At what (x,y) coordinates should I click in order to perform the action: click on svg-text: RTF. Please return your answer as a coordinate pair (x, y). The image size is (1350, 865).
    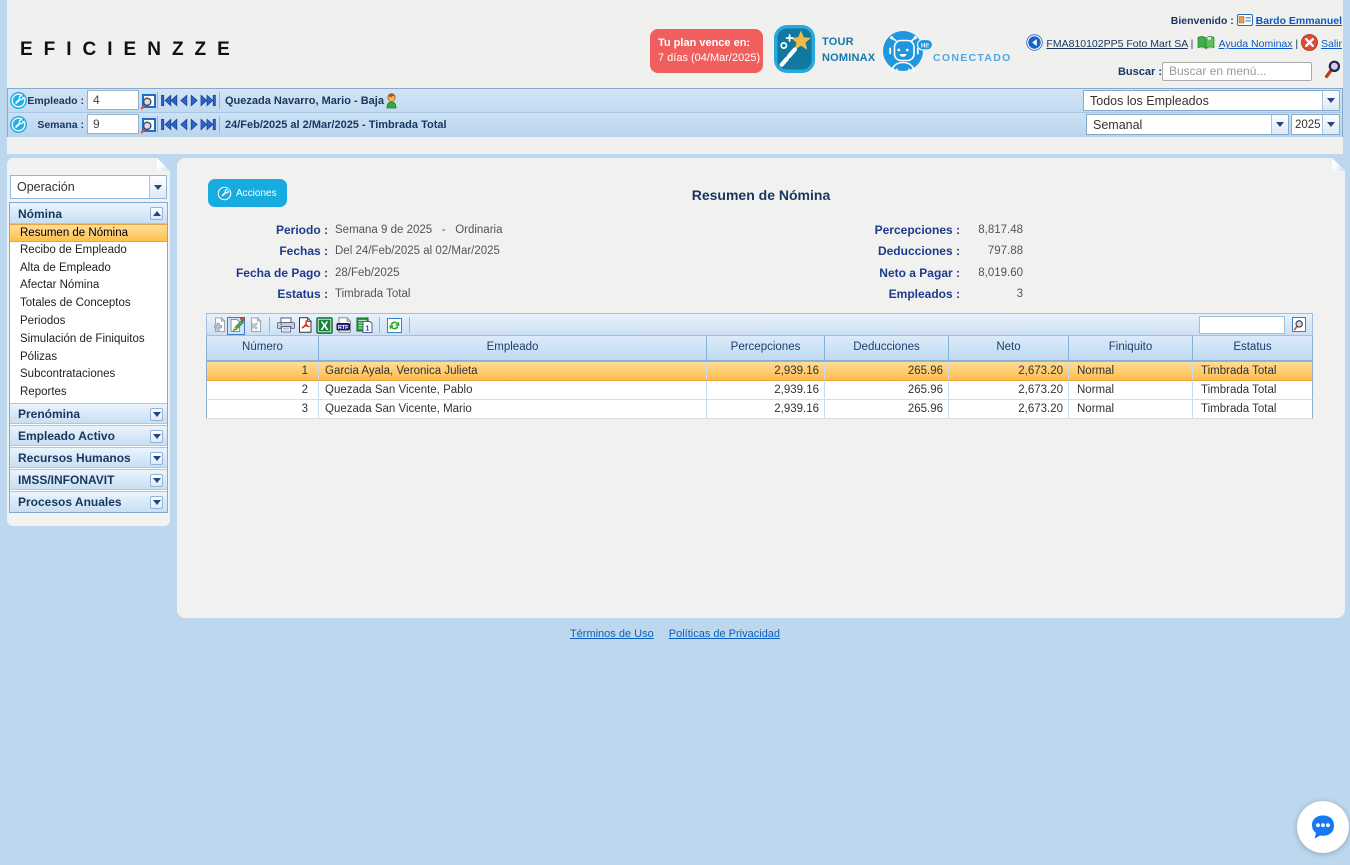
    Looking at the image, I should click on (343, 328).